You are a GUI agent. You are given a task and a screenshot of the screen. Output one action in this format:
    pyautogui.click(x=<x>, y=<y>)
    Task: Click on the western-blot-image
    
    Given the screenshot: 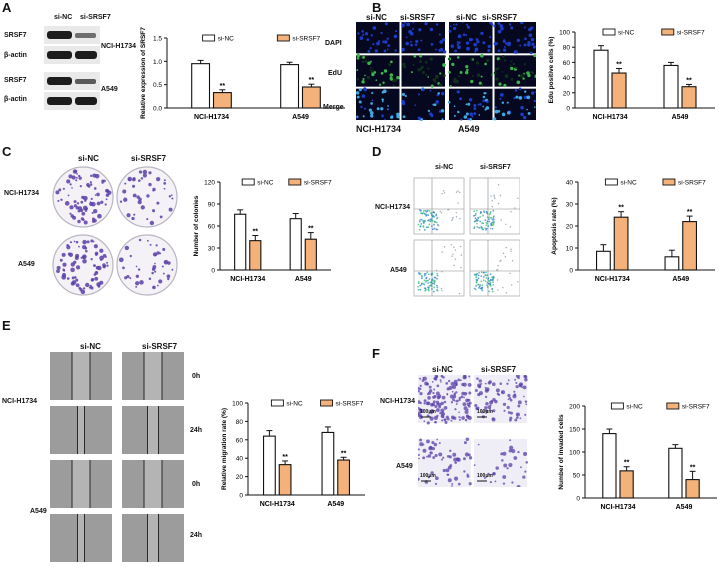 What is the action you would take?
    pyautogui.click(x=72, y=69)
    